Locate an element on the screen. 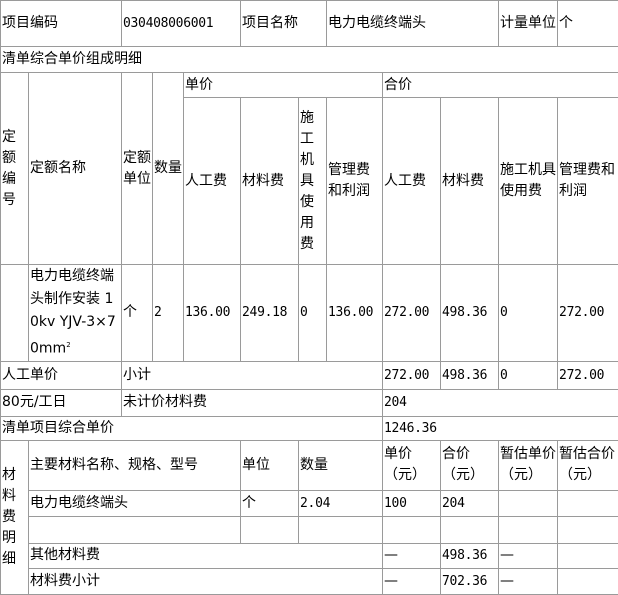  mat-name is located at coordinates (135, 529).